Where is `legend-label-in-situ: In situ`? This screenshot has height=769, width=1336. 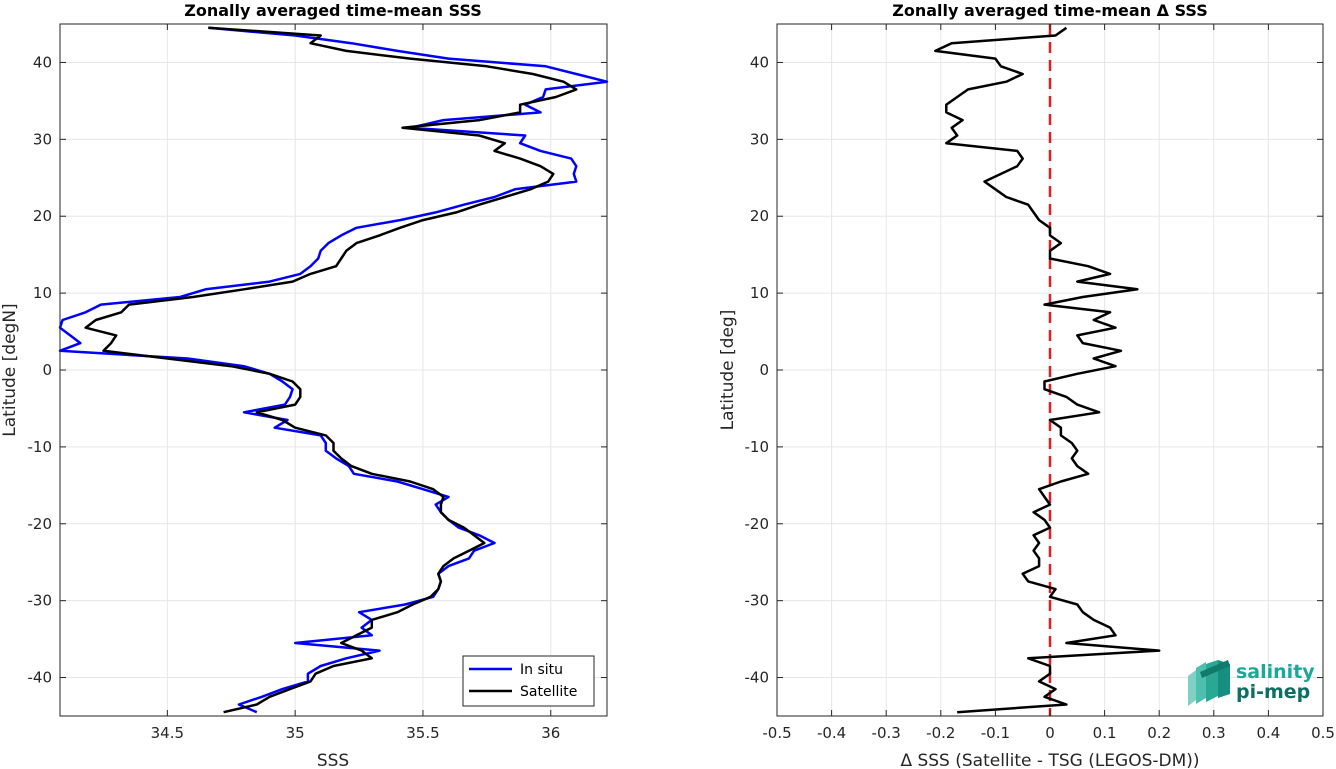
legend-label-in-situ: In situ is located at coordinates (541, 670).